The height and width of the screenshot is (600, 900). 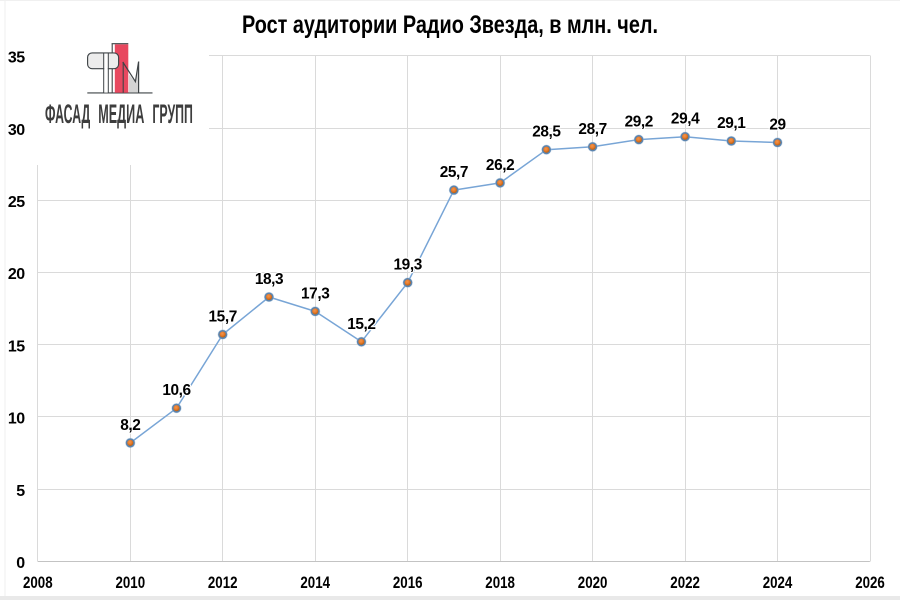 I want to click on svg-text: 2014, so click(x=315, y=583).